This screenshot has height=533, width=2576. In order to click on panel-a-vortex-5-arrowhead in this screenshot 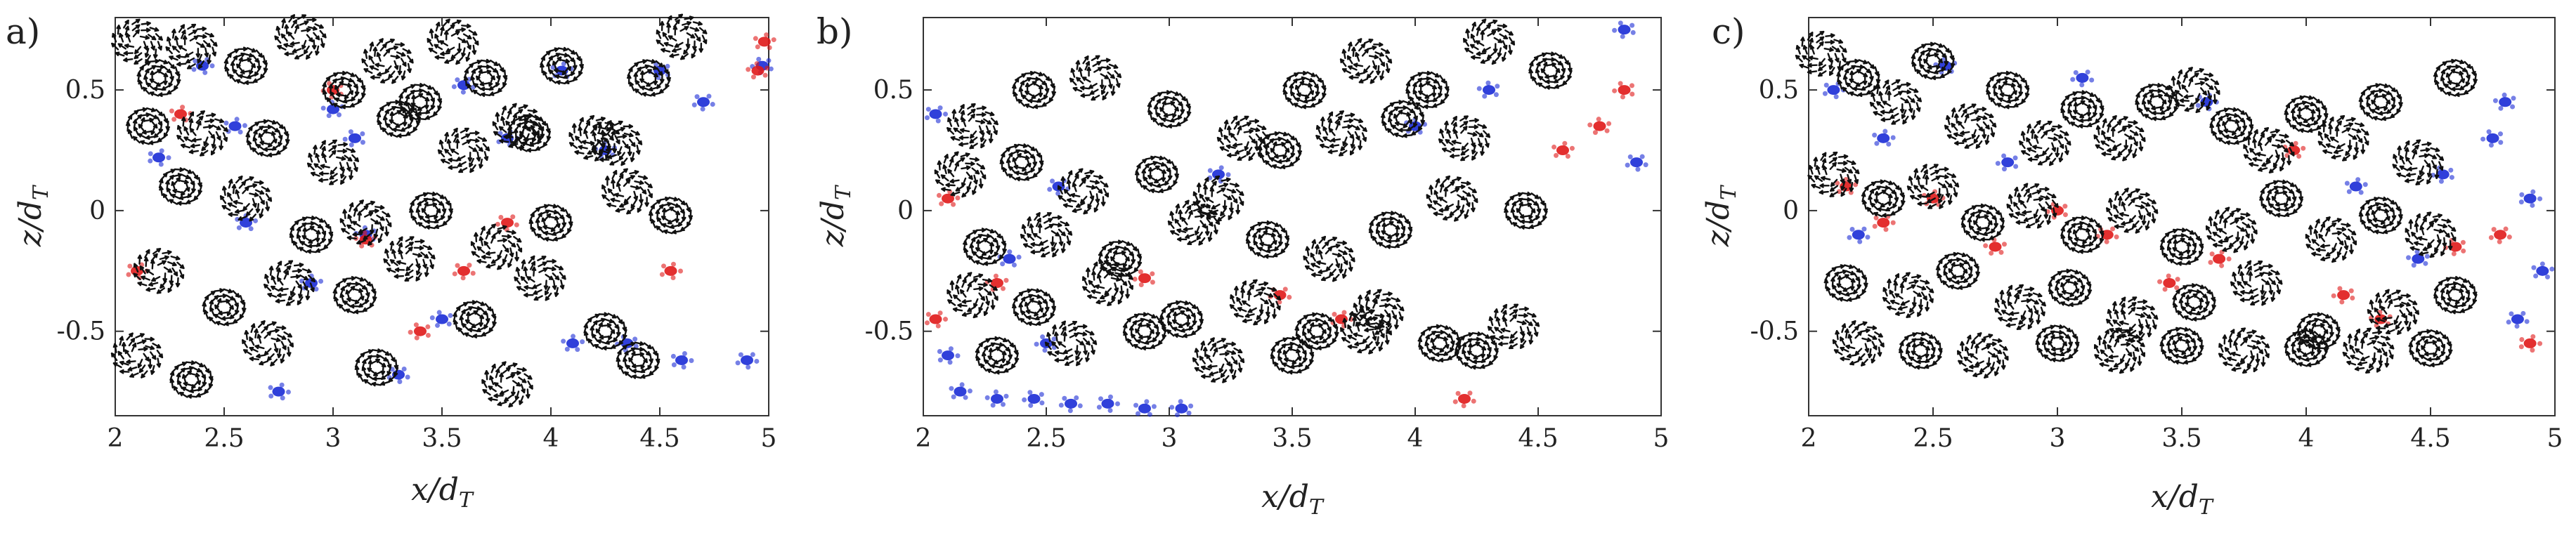, I will do `click(360, 80)`.